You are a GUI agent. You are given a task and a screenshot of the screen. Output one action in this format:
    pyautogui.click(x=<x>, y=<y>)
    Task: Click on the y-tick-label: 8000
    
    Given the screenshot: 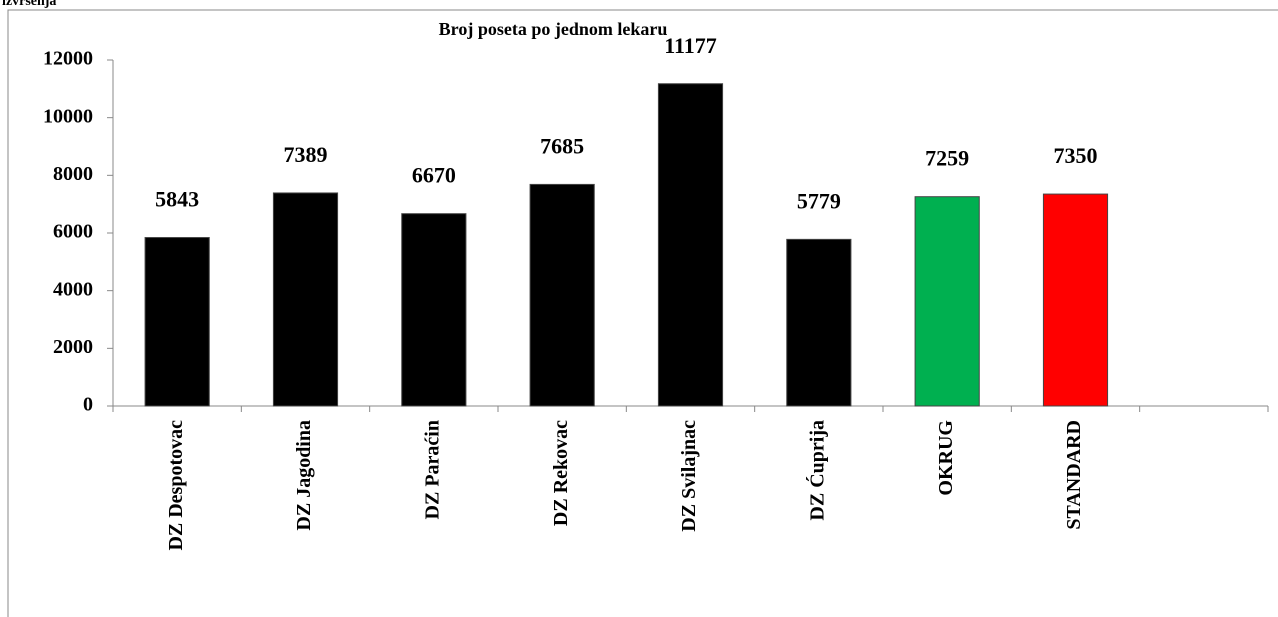 What is the action you would take?
    pyautogui.click(x=73, y=174)
    